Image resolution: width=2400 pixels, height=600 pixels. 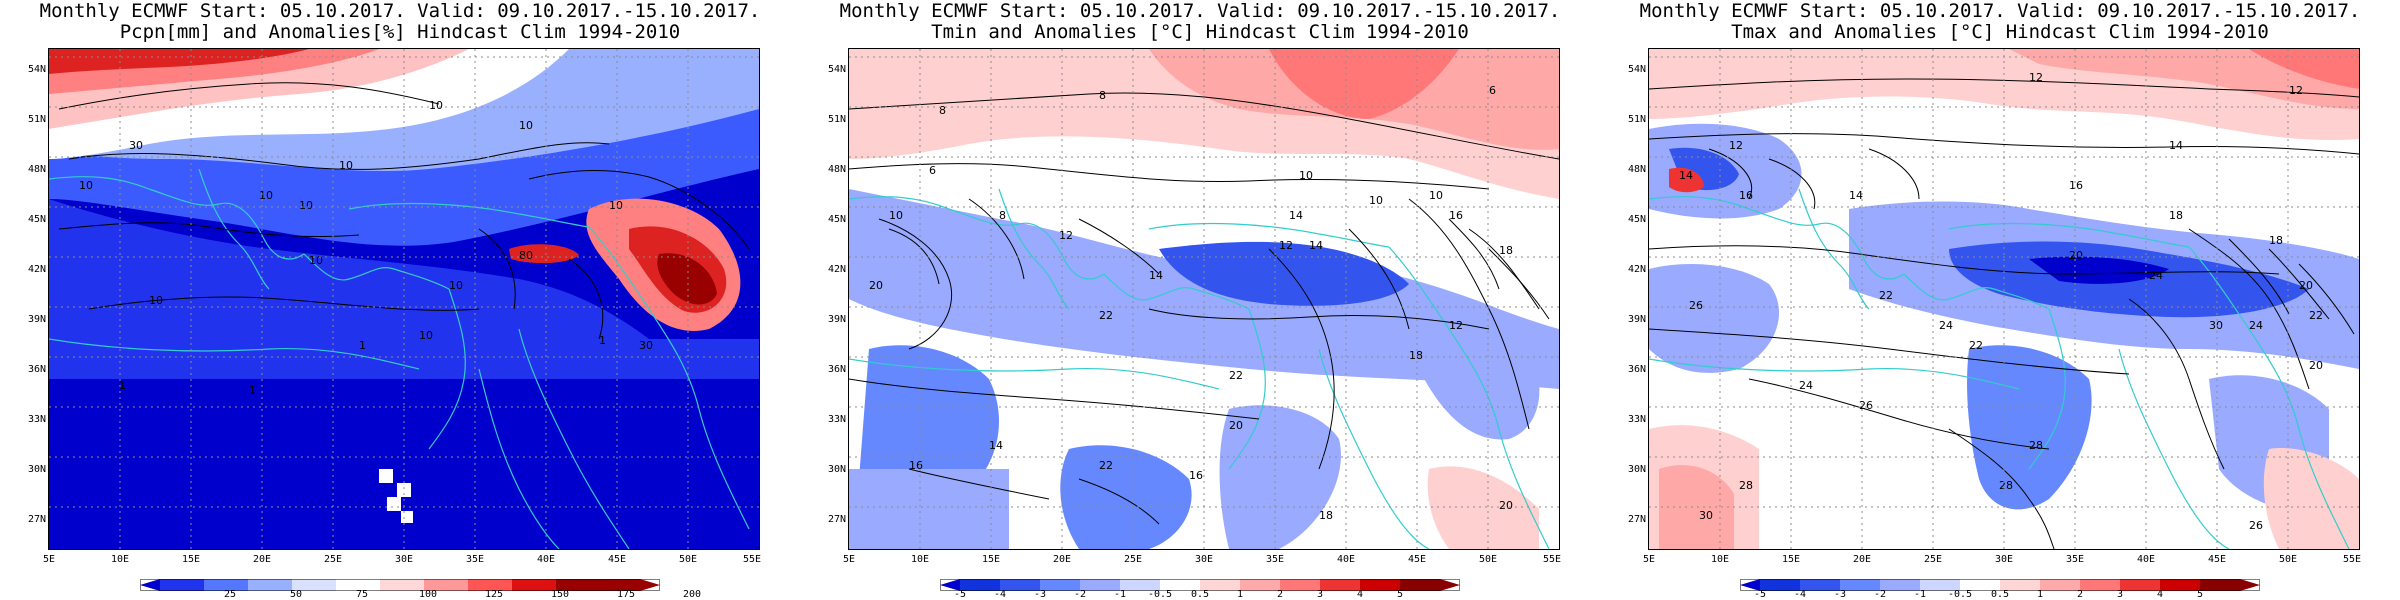 What do you see at coordinates (991, 559) in the screenshot?
I see `lon-label: 15E` at bounding box center [991, 559].